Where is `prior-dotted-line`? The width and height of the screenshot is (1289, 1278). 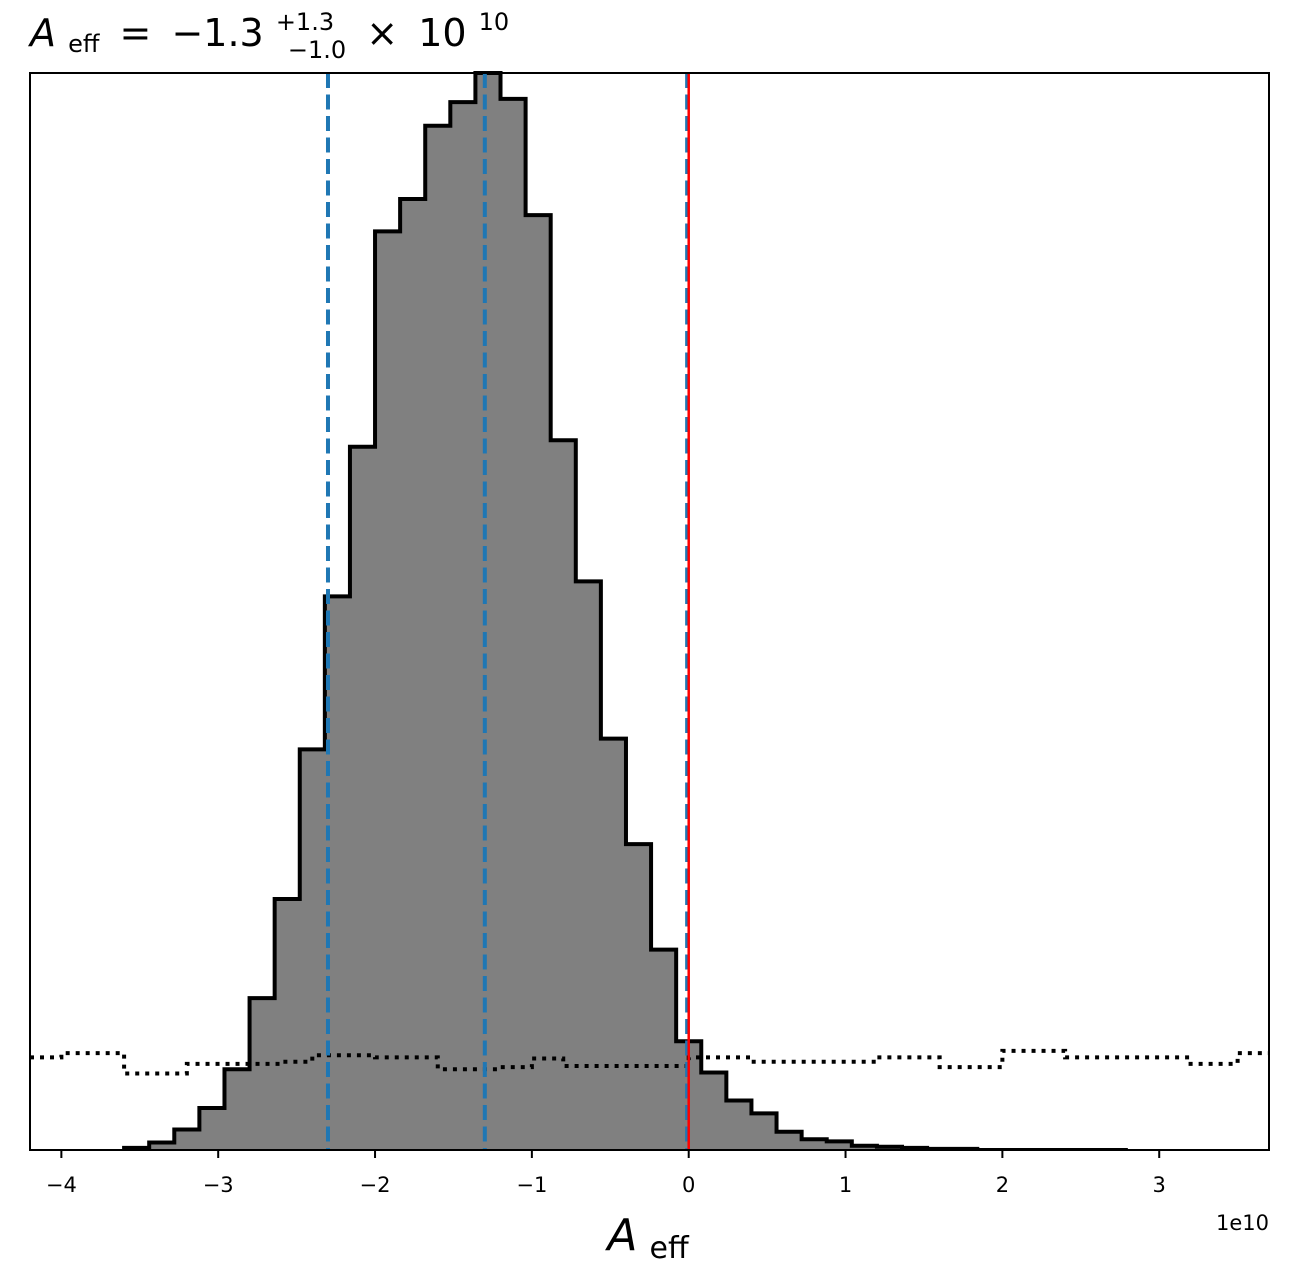 prior-dotted-line is located at coordinates (649, 1062).